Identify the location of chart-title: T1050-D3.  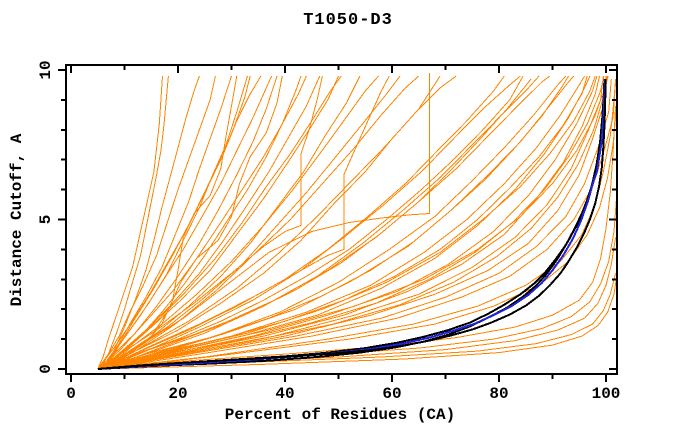
(348, 20).